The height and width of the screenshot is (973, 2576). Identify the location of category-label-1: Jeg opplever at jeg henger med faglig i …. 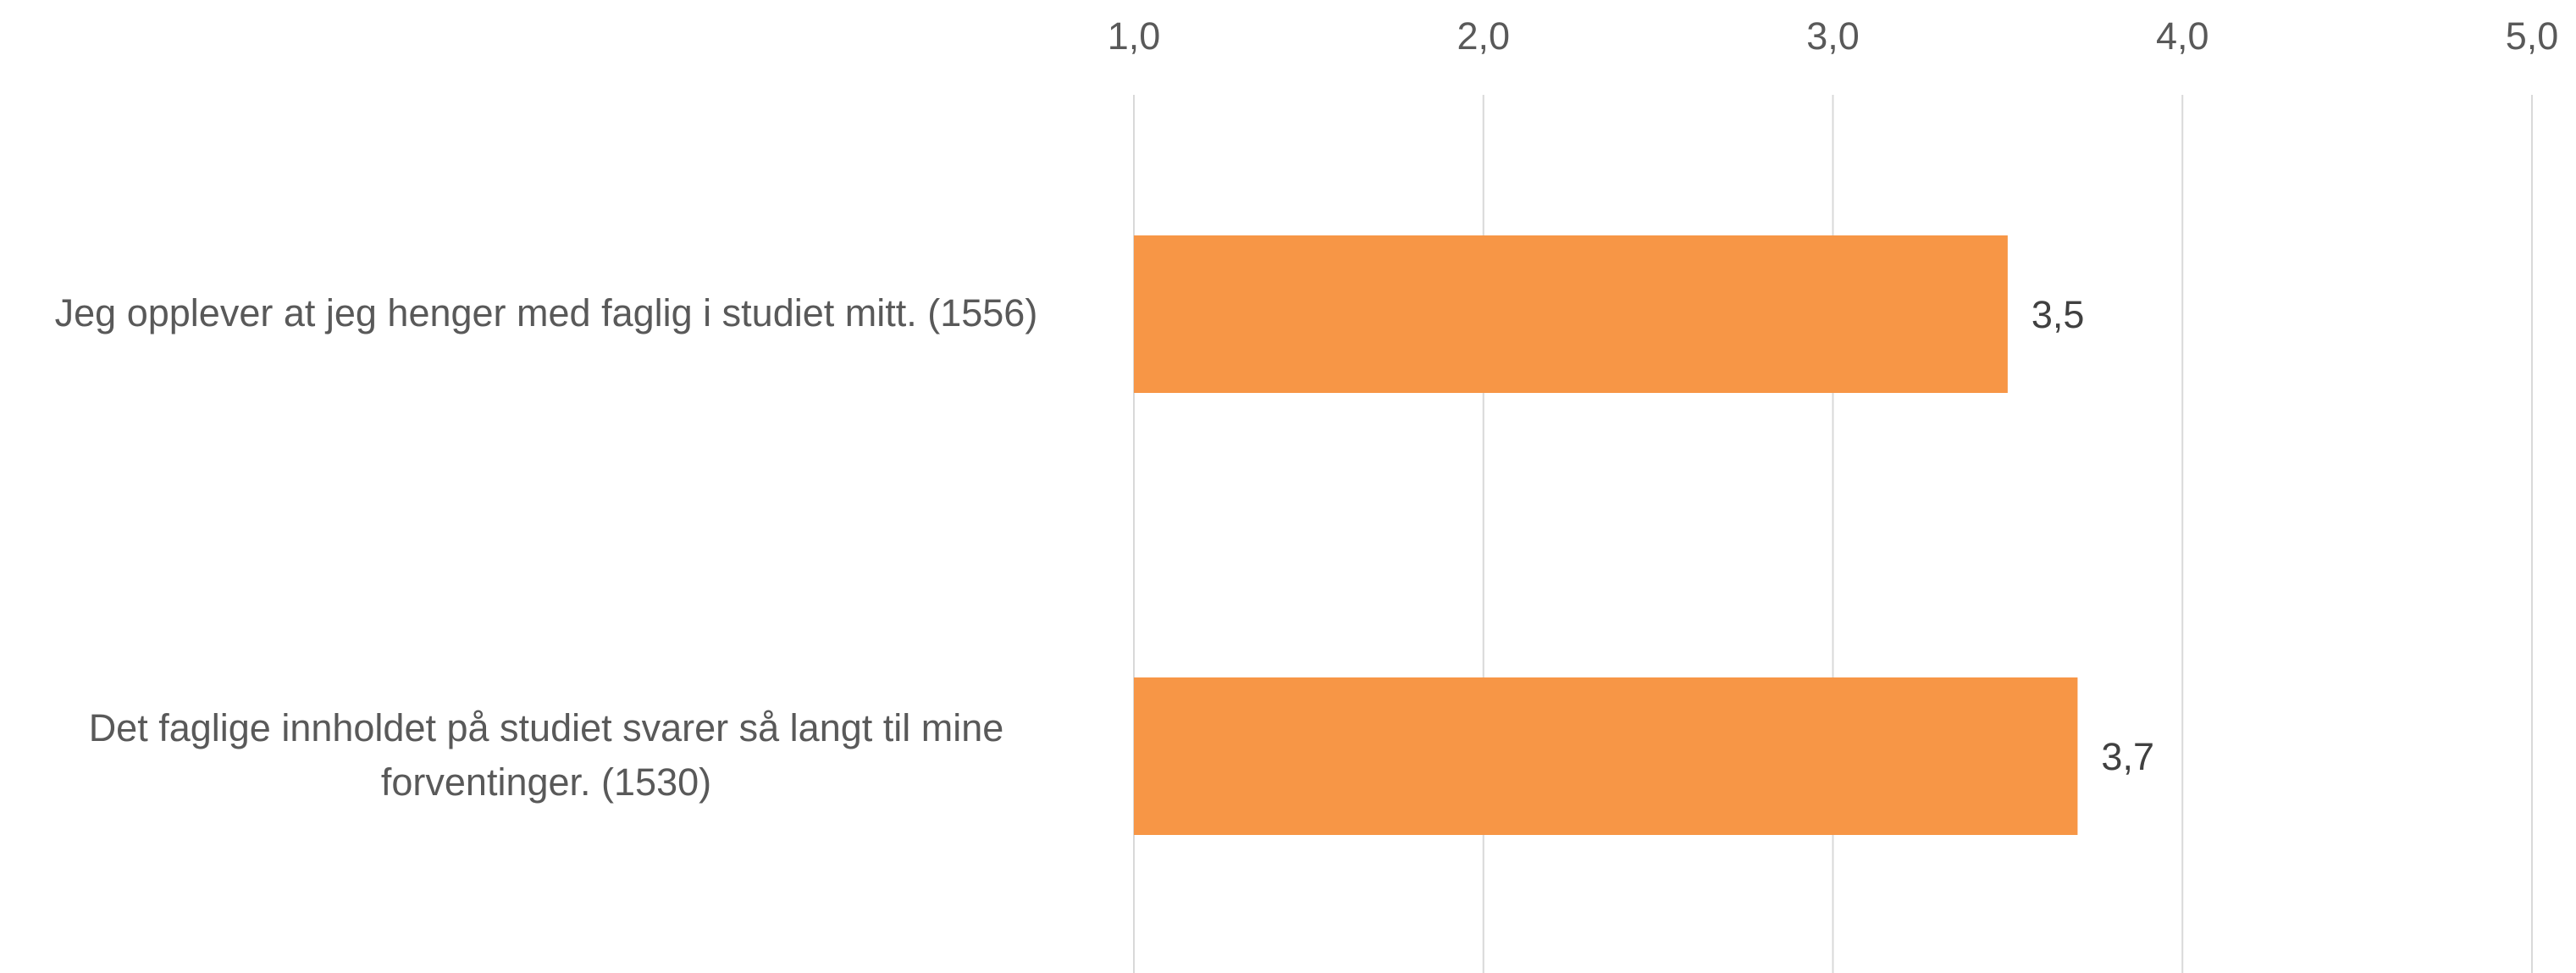
(546, 312).